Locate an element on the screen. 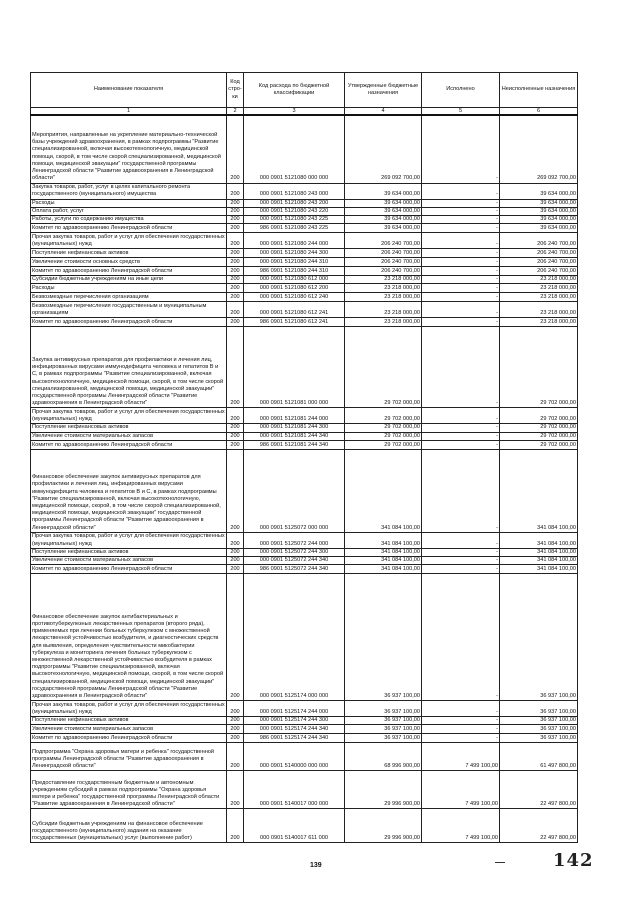  budget-code-cell: 000 0901 5121080 612 000 is located at coordinates (294, 280).